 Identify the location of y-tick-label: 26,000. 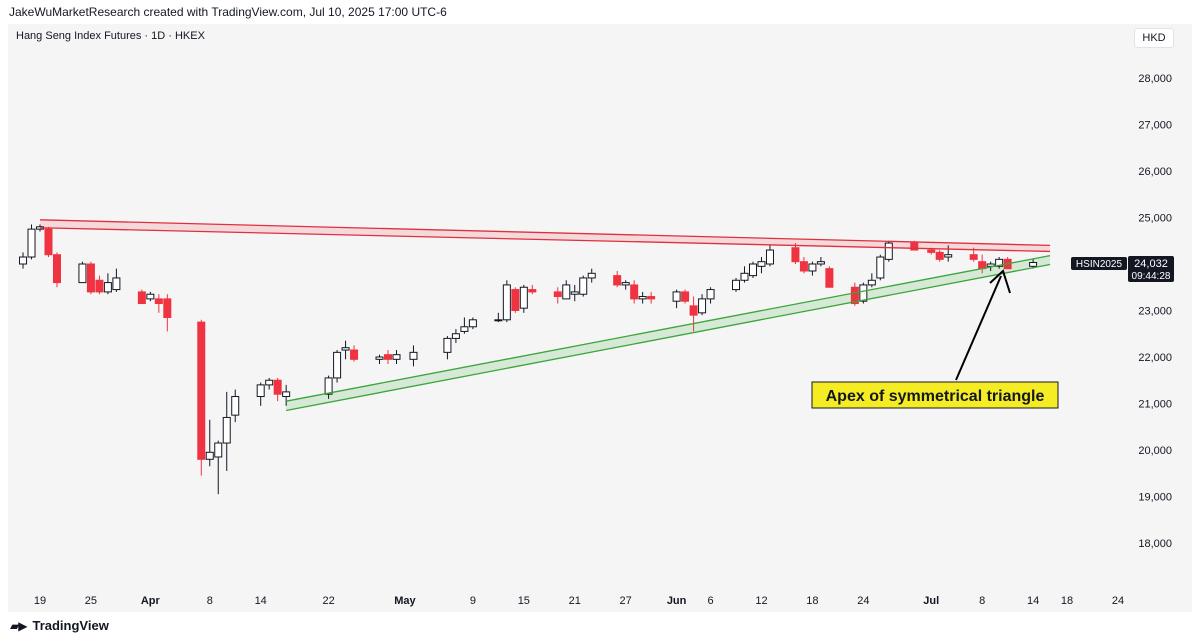
(1155, 172).